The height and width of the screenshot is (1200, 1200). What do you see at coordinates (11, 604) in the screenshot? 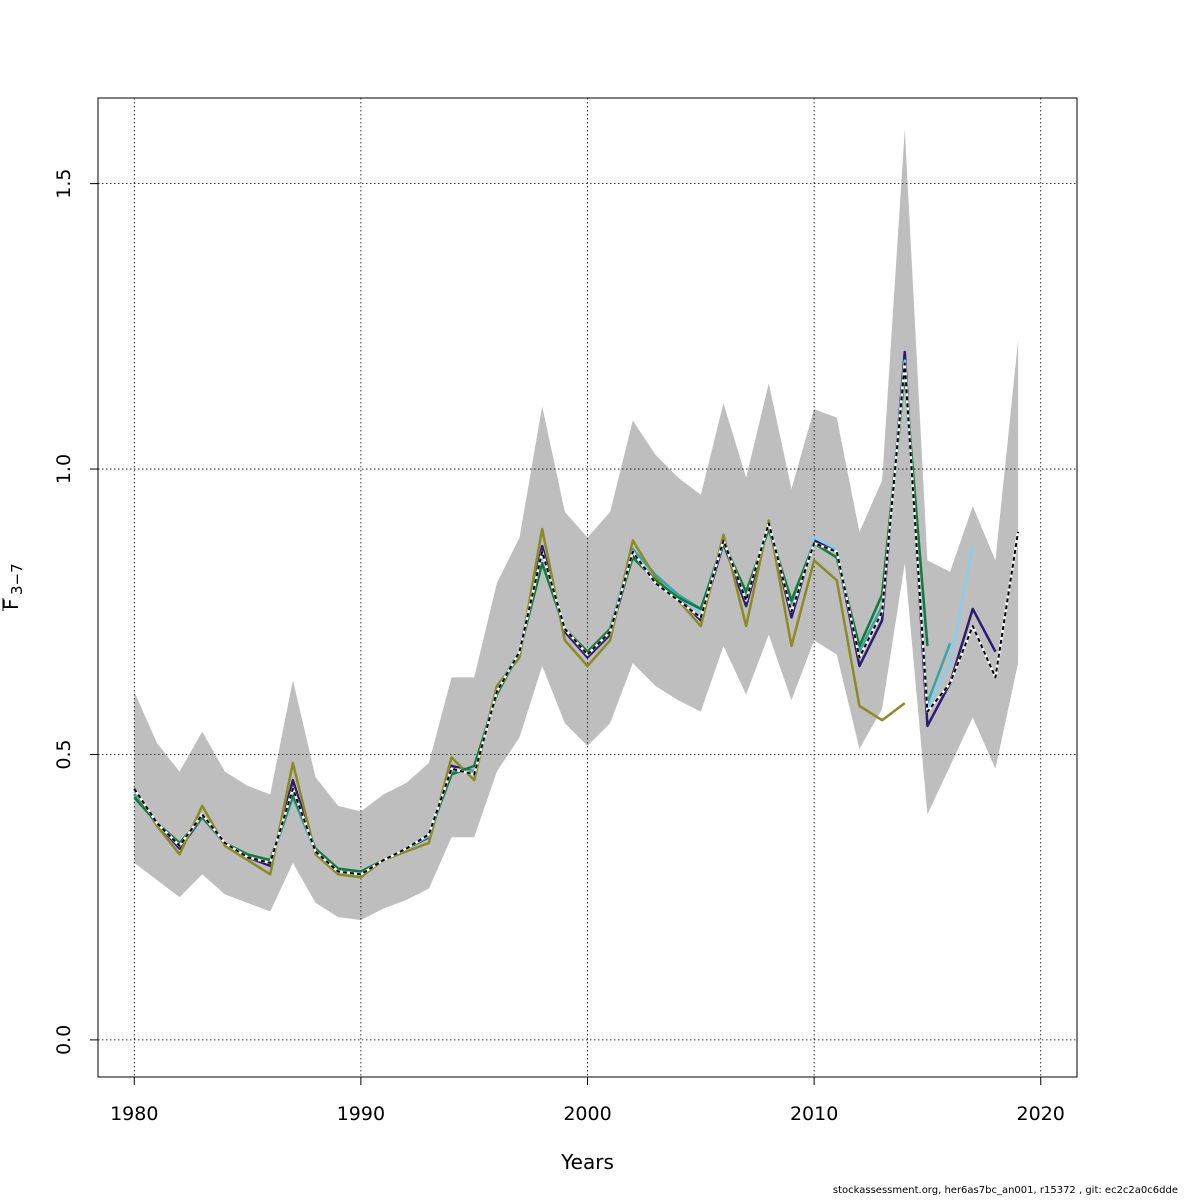
I see `y-axis-title-main: F` at bounding box center [11, 604].